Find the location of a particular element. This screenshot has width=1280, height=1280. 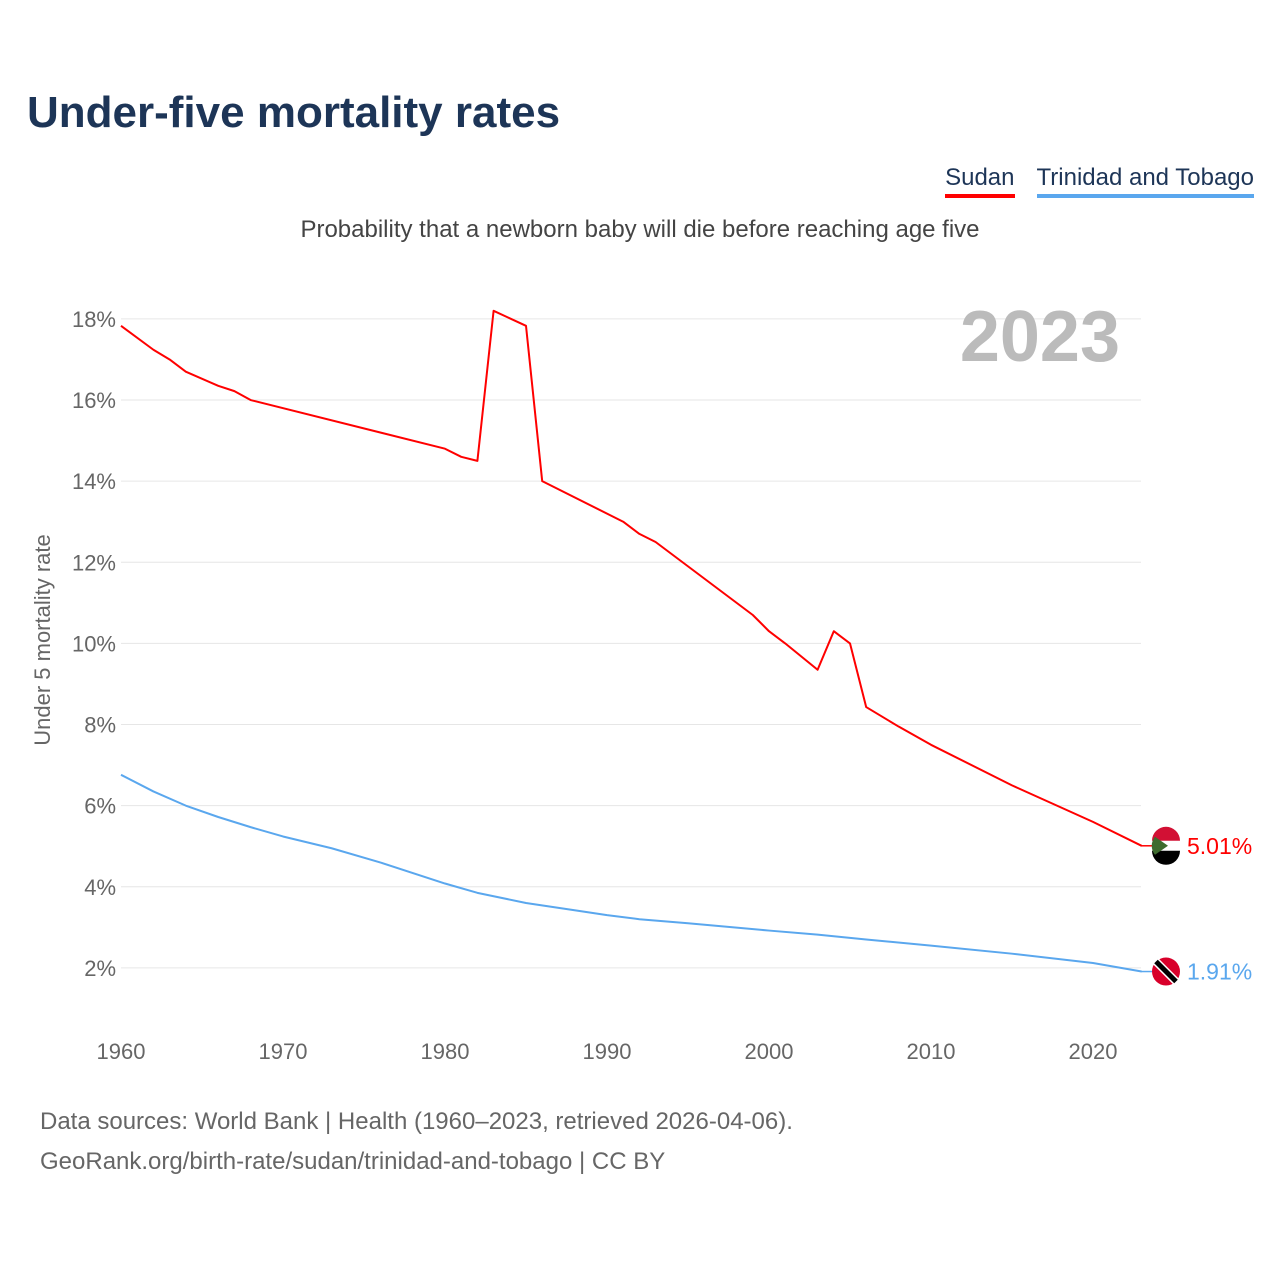

y-tick-label: 16% is located at coordinates (94, 400).